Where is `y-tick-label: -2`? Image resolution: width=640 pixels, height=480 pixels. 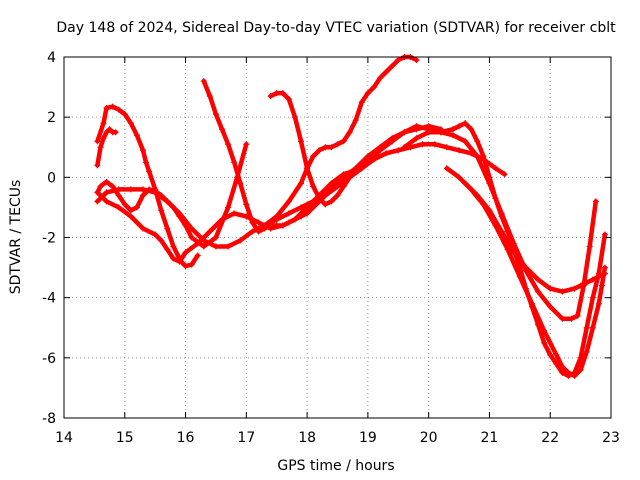
y-tick-label: -2 is located at coordinates (49, 239).